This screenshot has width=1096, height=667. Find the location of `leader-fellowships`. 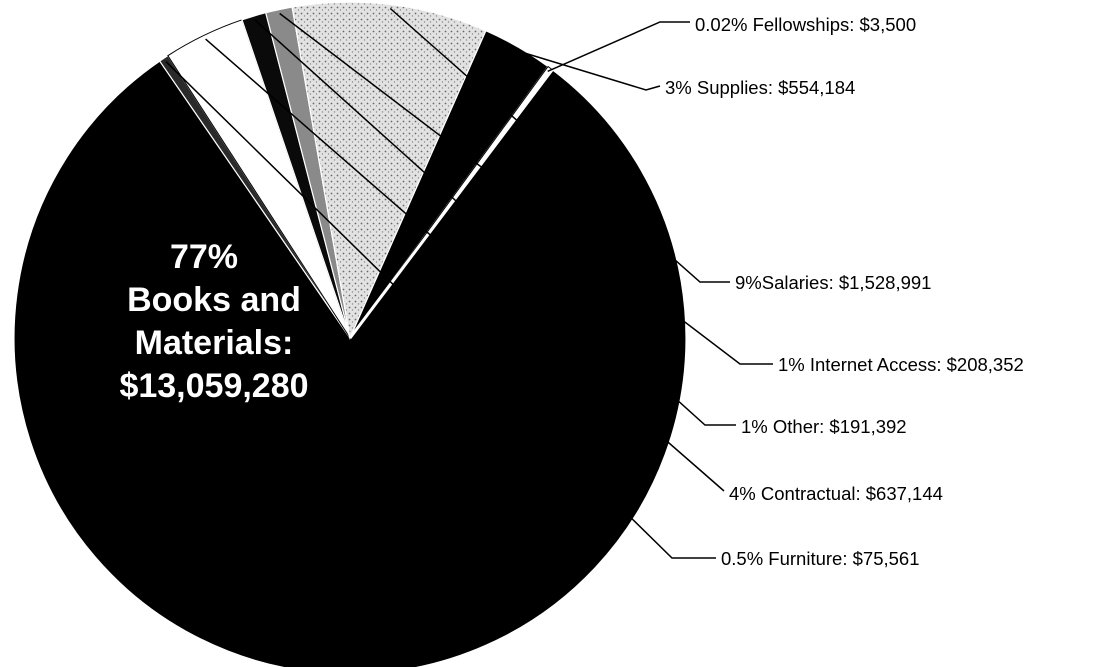

leader-fellowships is located at coordinates (618, 46).